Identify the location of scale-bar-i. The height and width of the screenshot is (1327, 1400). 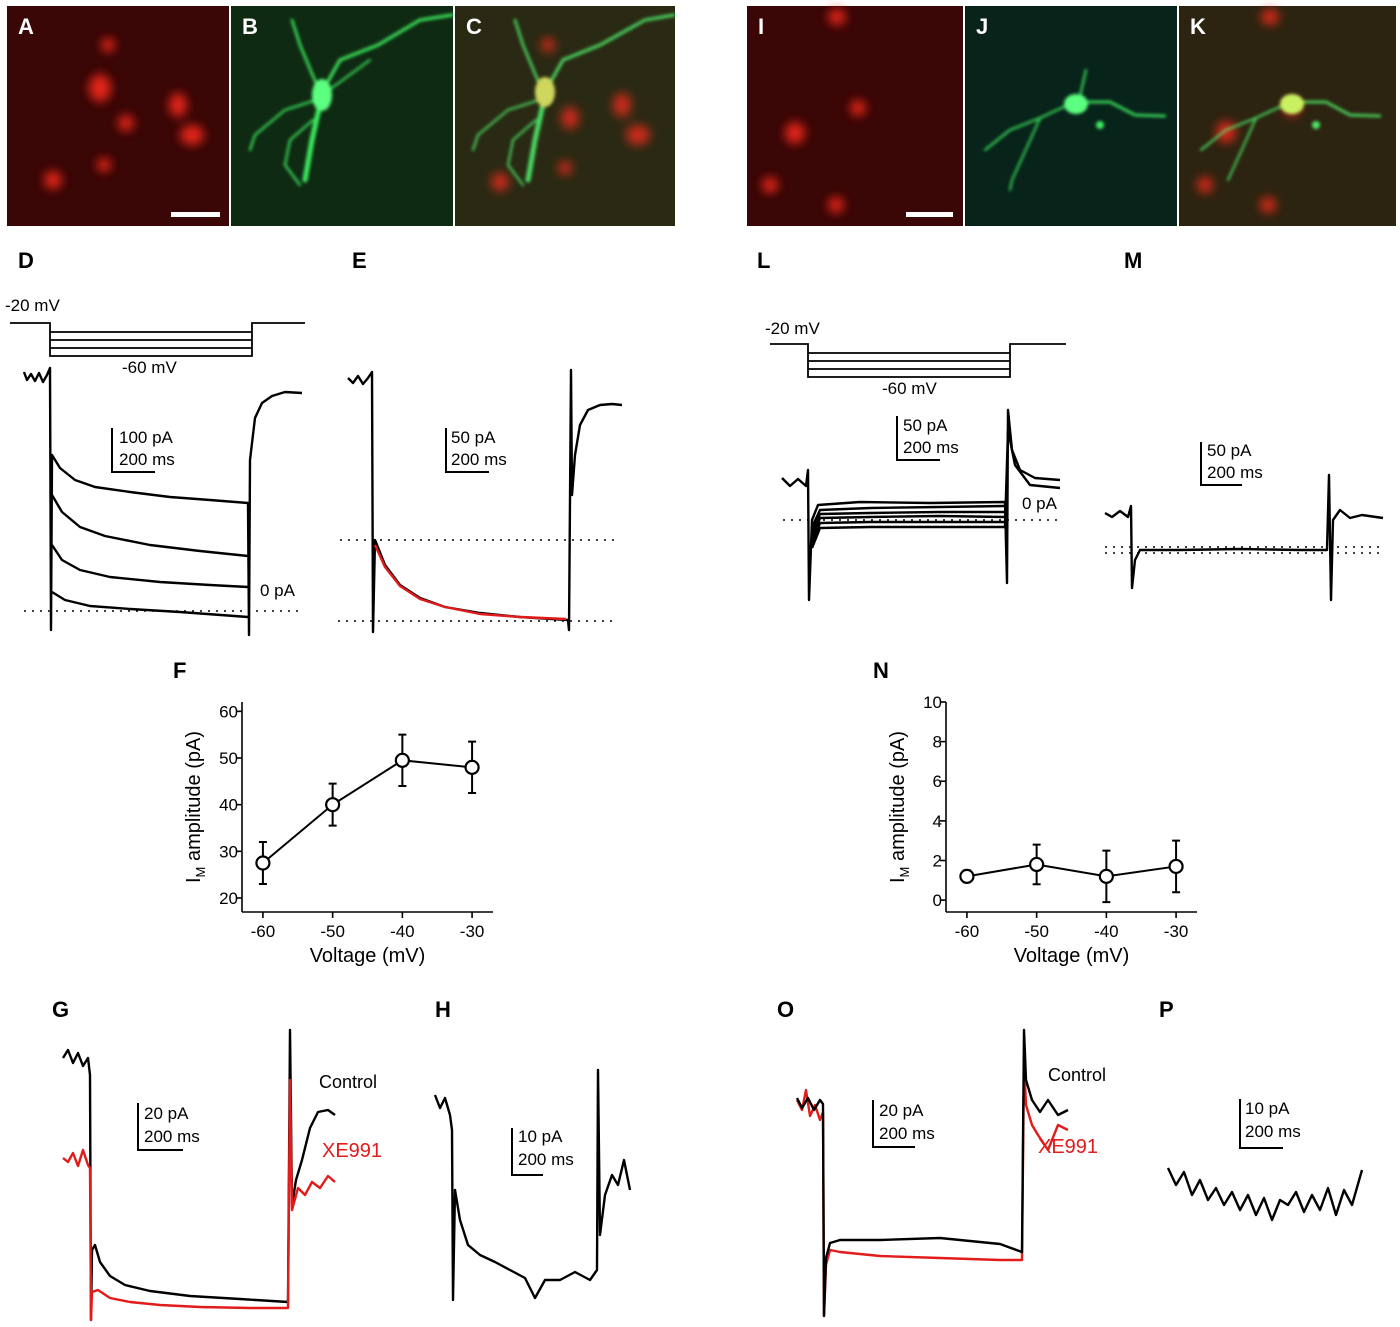
(929, 214).